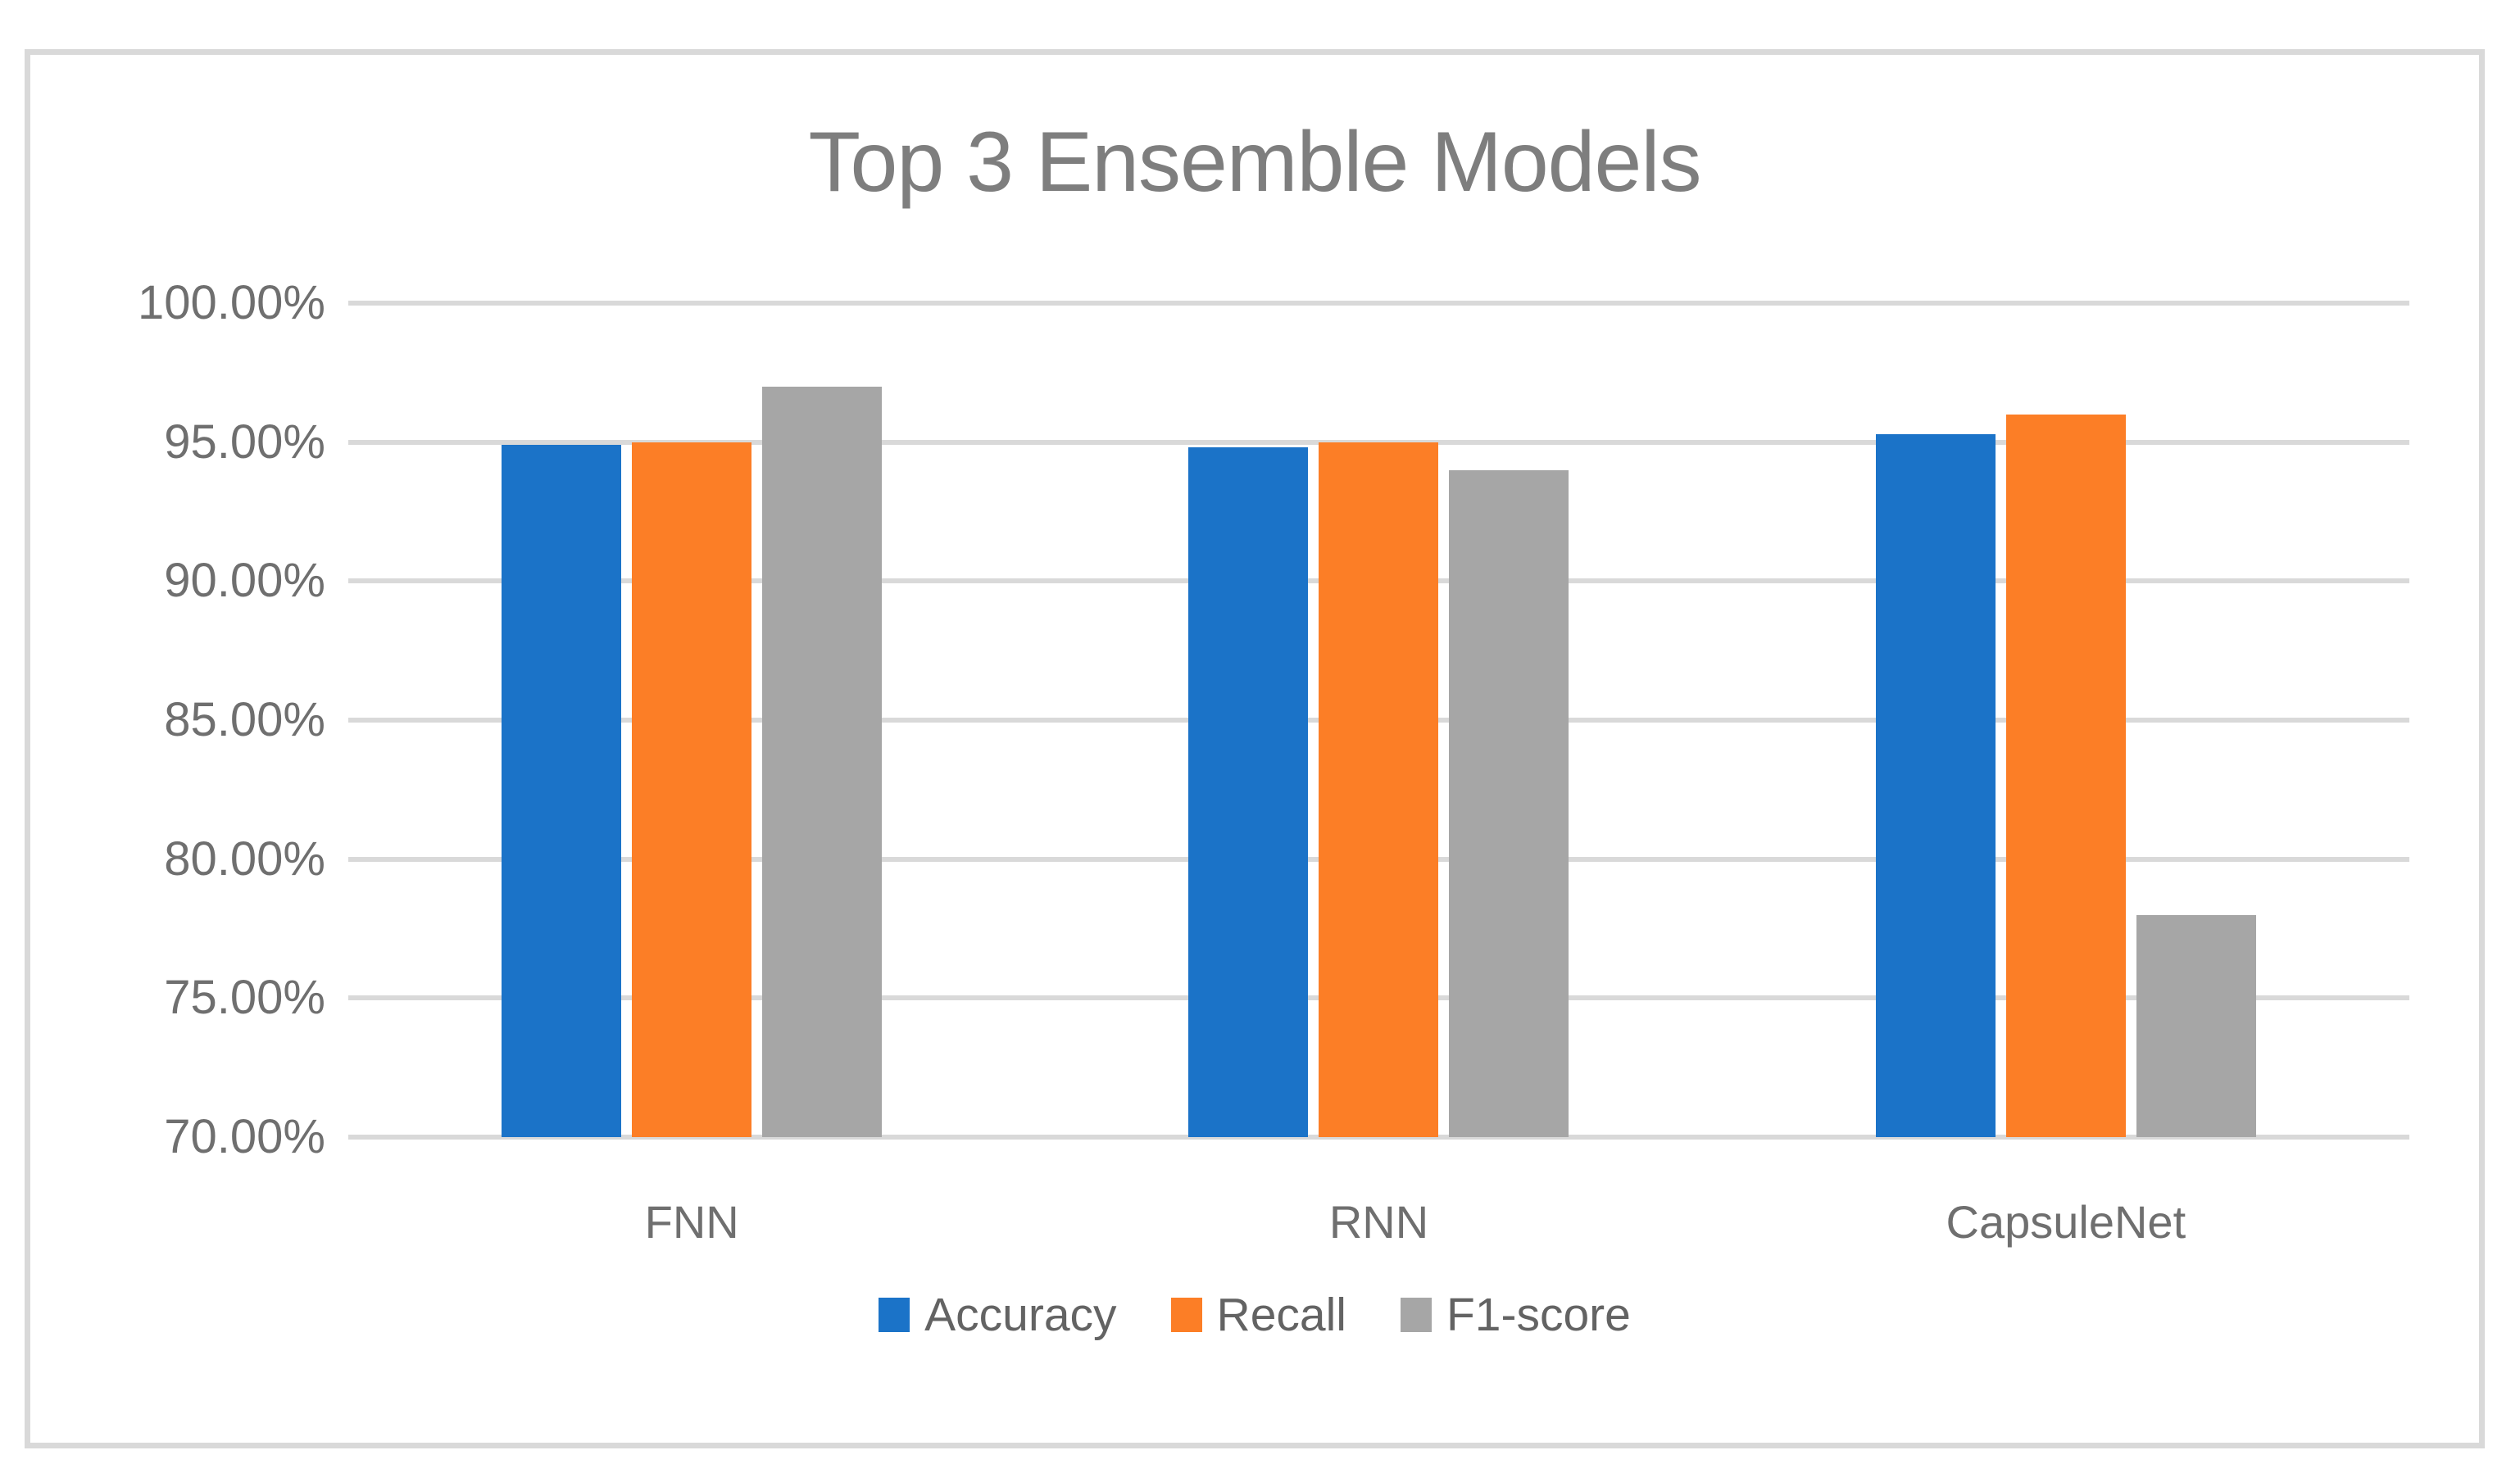  What do you see at coordinates (245, 719) in the screenshot?
I see `y-axis-tick-label: 85.00%` at bounding box center [245, 719].